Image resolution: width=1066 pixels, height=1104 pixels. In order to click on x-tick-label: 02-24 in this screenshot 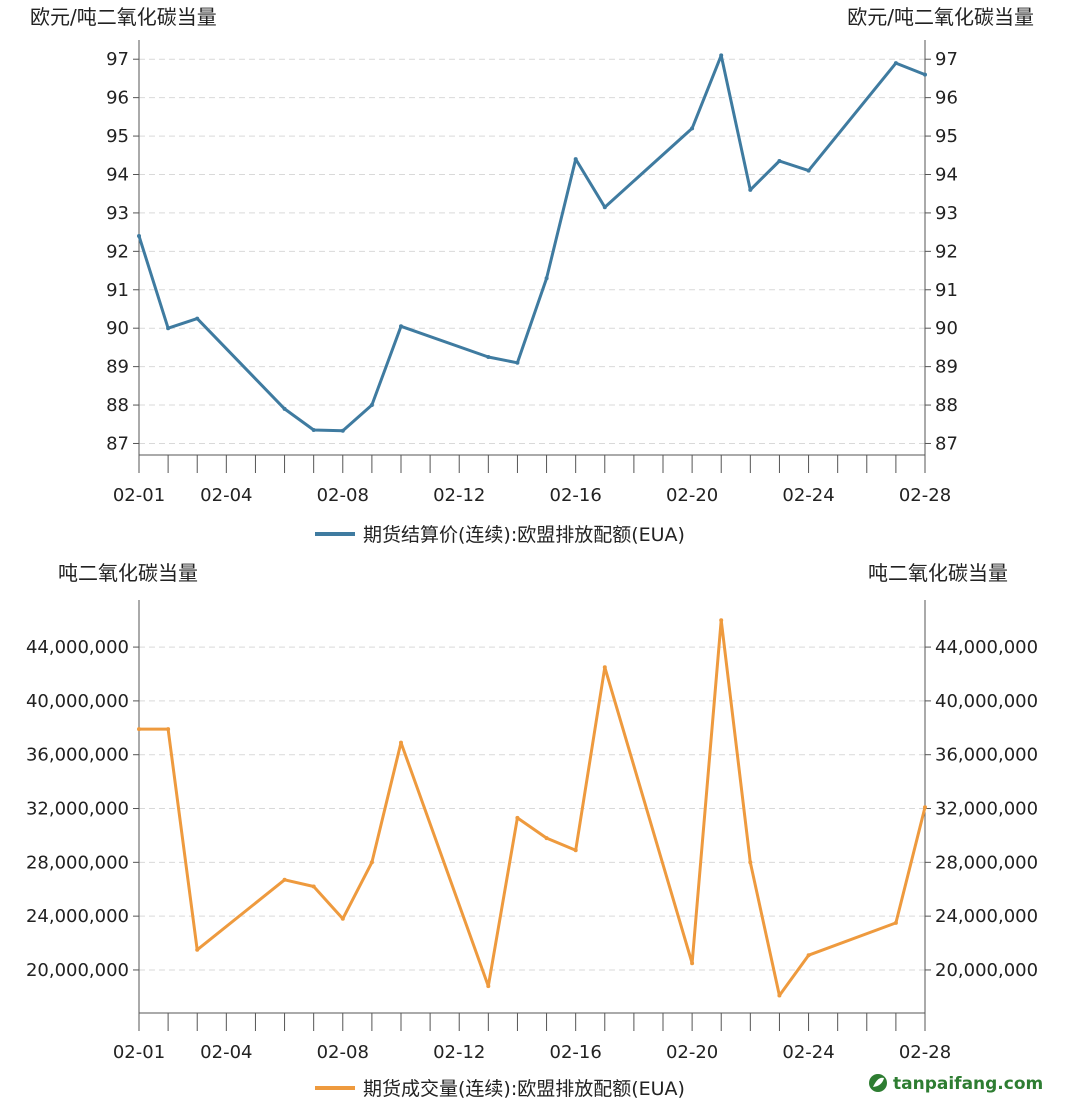, I will do `click(808, 1052)`.